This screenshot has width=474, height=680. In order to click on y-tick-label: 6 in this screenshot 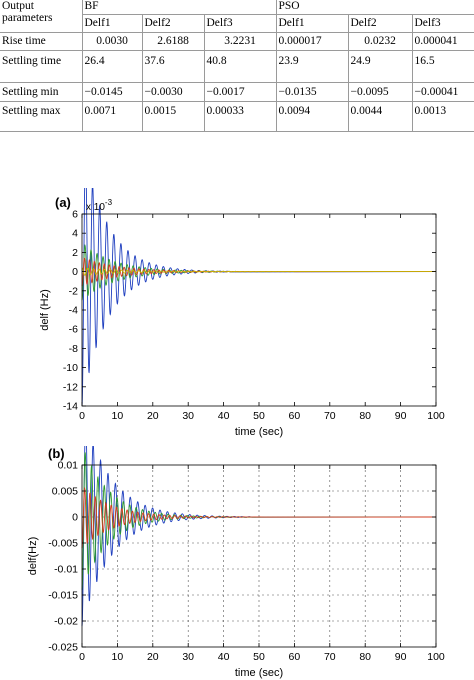, I will do `click(75, 215)`.